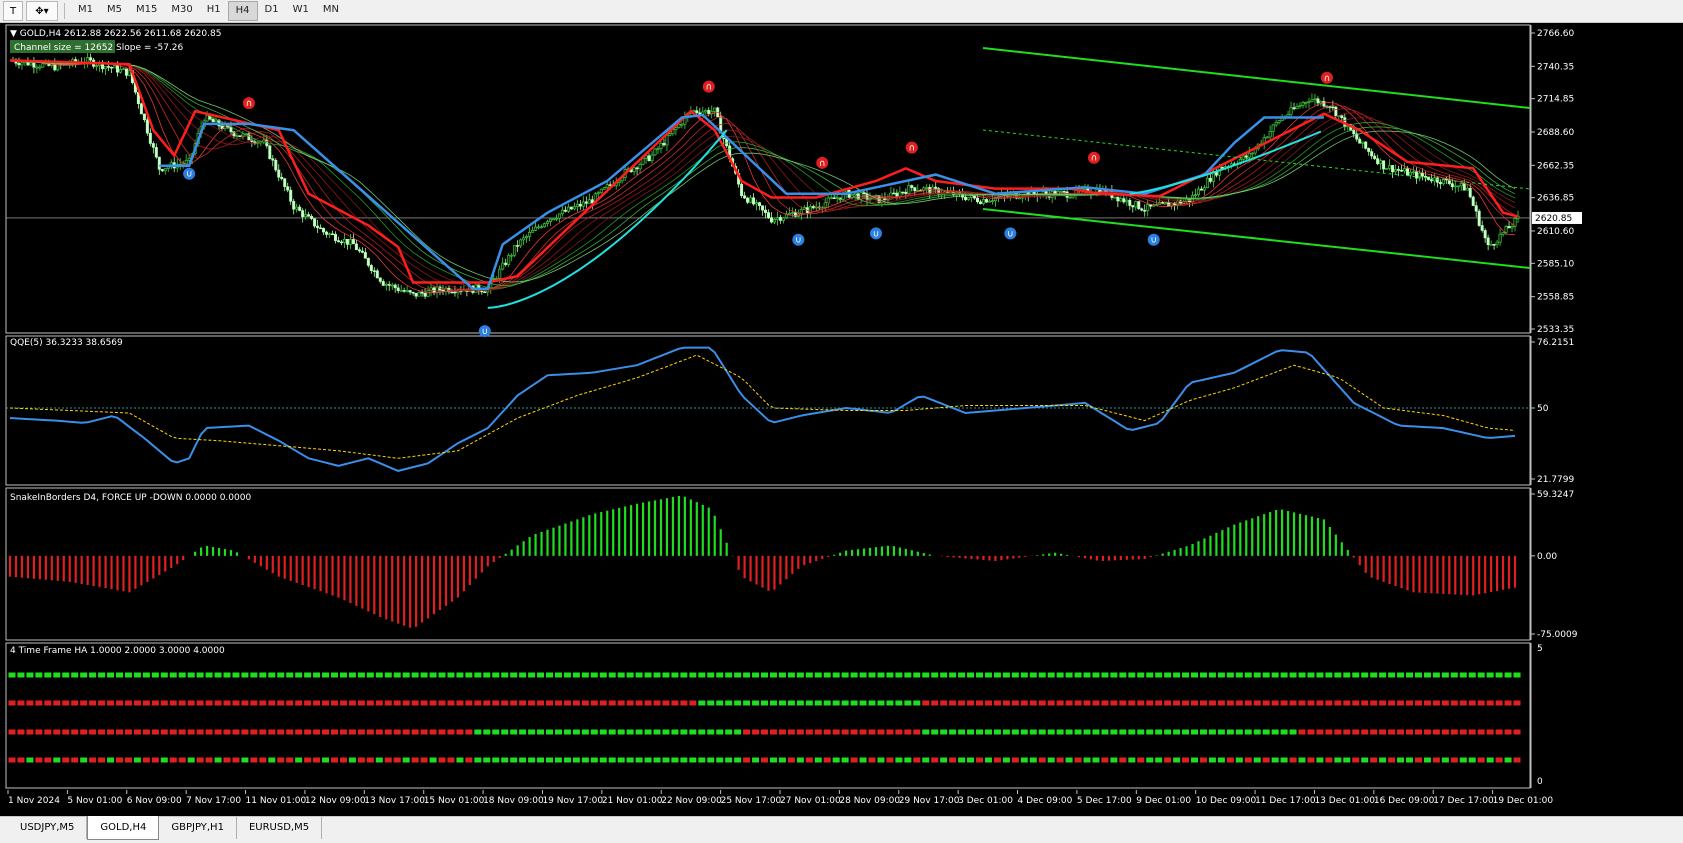 This screenshot has width=1683, height=843. I want to click on timeframe-m30-button: M30, so click(182, 9).